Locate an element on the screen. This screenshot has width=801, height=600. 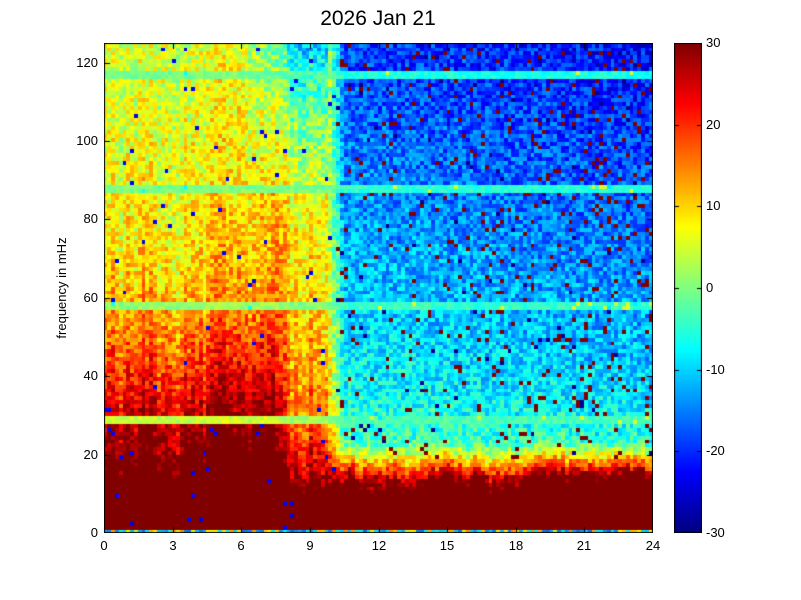
y-tick-label-80: 80 is located at coordinates (90, 218).